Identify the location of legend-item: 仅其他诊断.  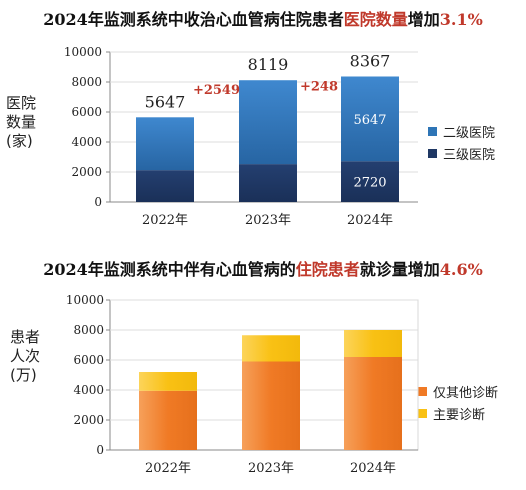
(458, 391).